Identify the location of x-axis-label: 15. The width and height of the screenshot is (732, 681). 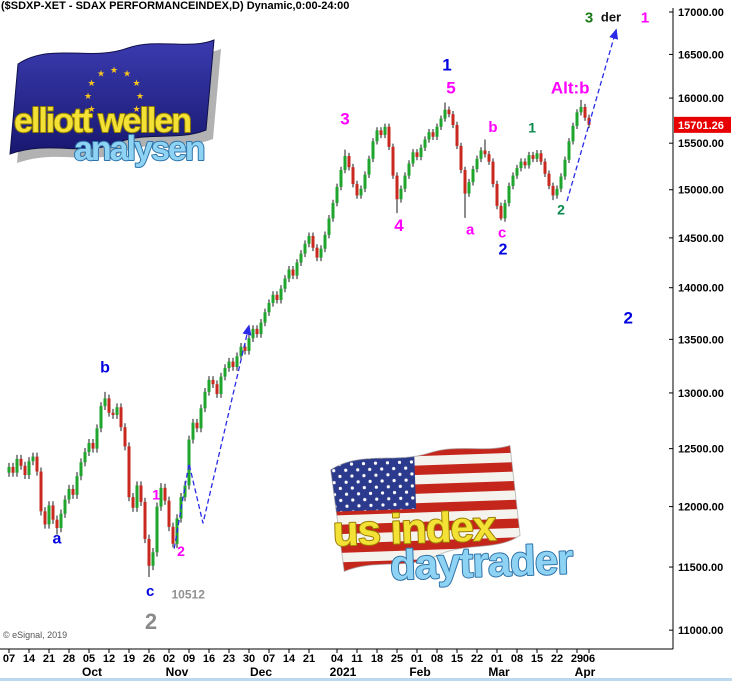
(537, 659).